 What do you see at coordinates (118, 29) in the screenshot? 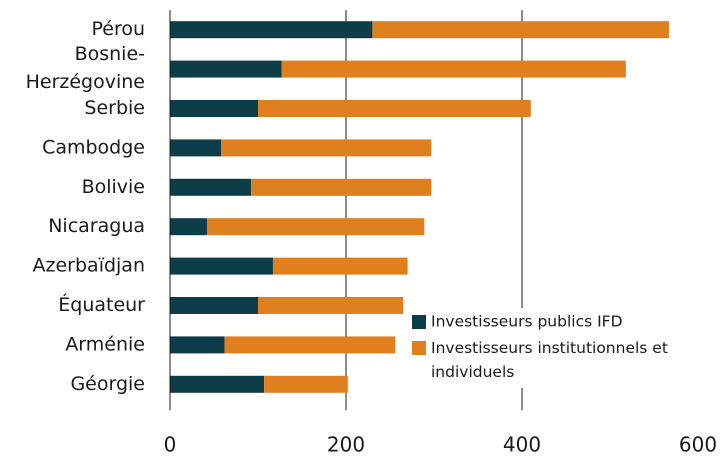
I see `y-tick-label: Pérou` at bounding box center [118, 29].